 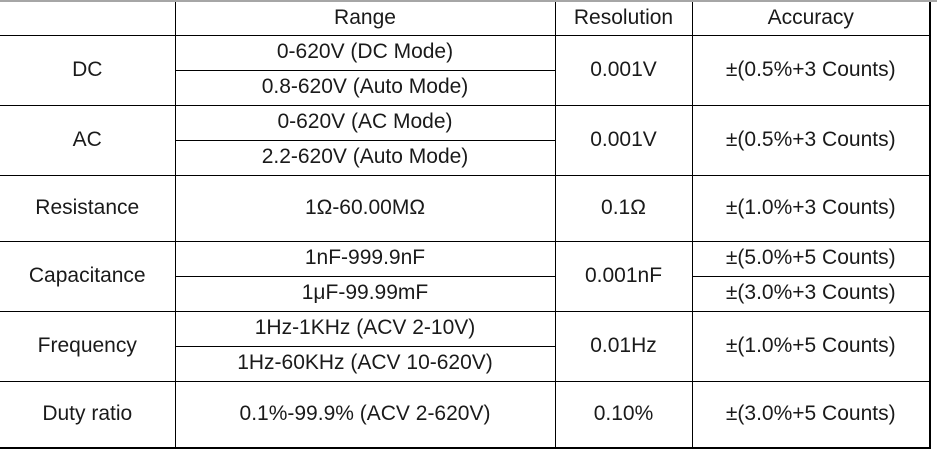 I want to click on resolution-cell: 0.01Hz, so click(x=623, y=346).